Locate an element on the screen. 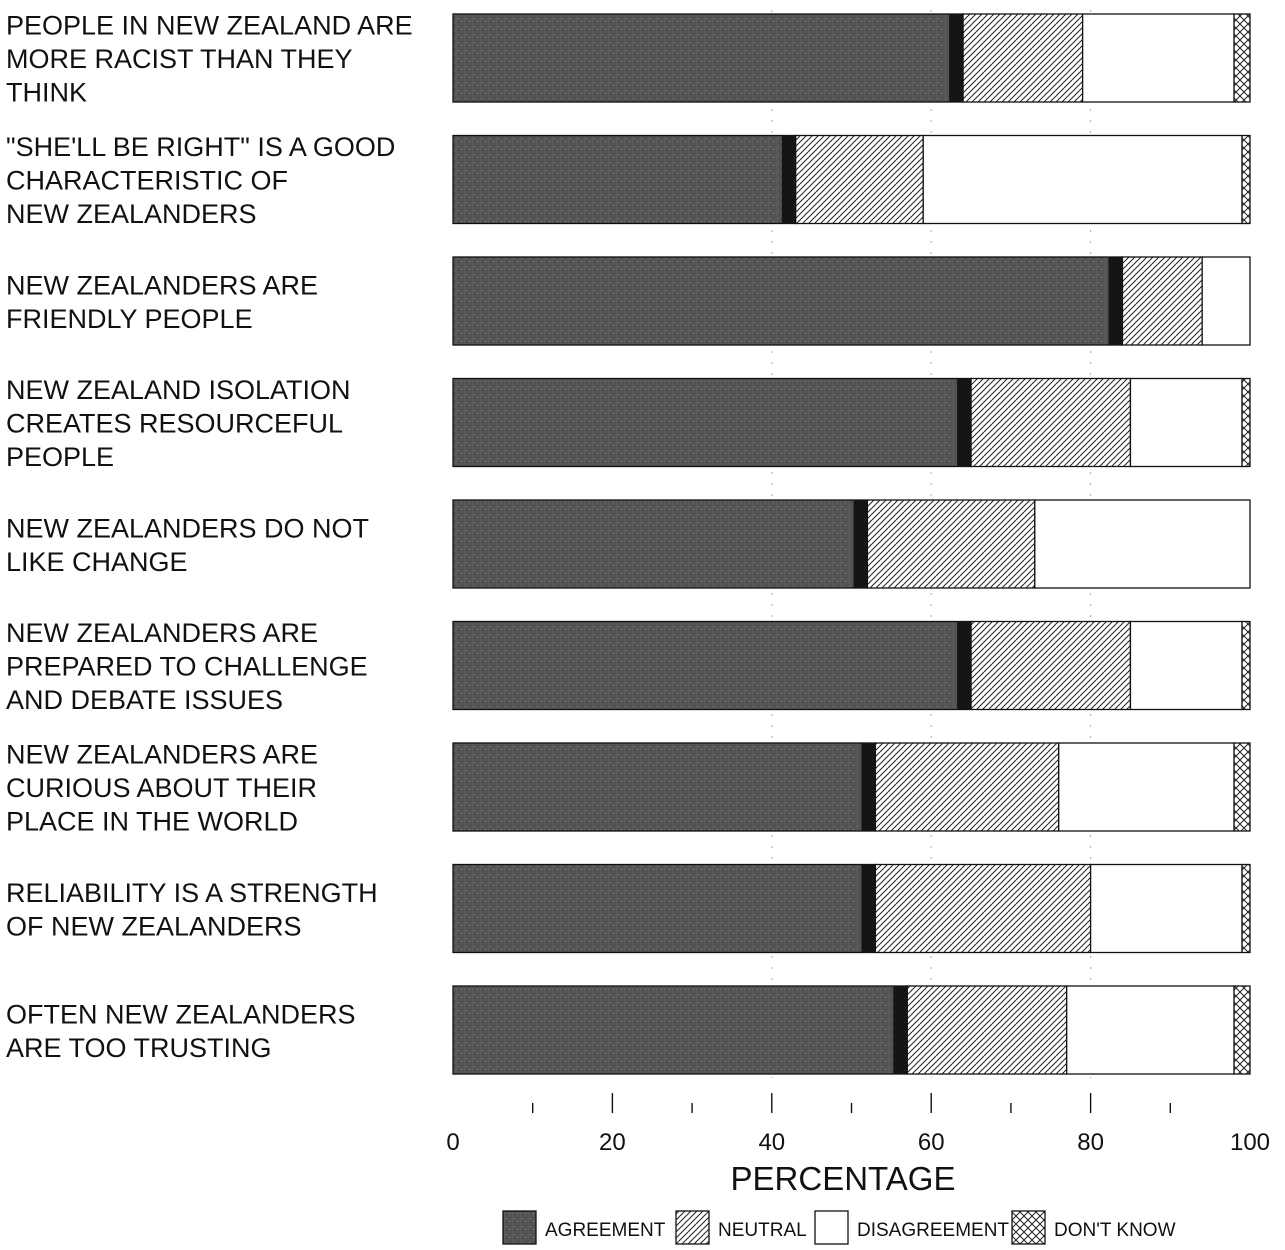 The height and width of the screenshot is (1250, 1285). legend-label: NEUTRAL is located at coordinates (762, 1230).